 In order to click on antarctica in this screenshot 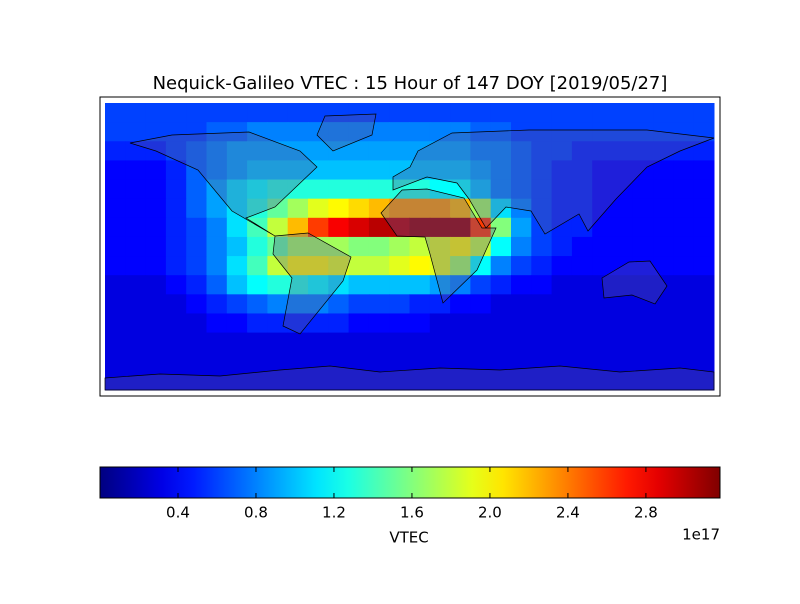, I will do `click(409, 378)`.